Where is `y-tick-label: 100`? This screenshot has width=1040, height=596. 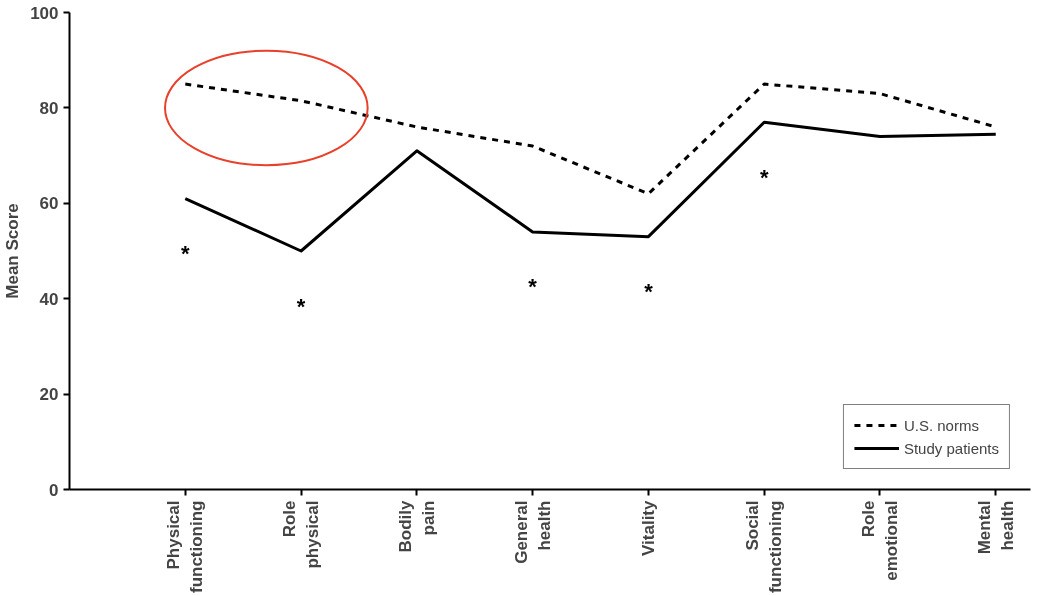 y-tick-label: 100 is located at coordinates (44, 13).